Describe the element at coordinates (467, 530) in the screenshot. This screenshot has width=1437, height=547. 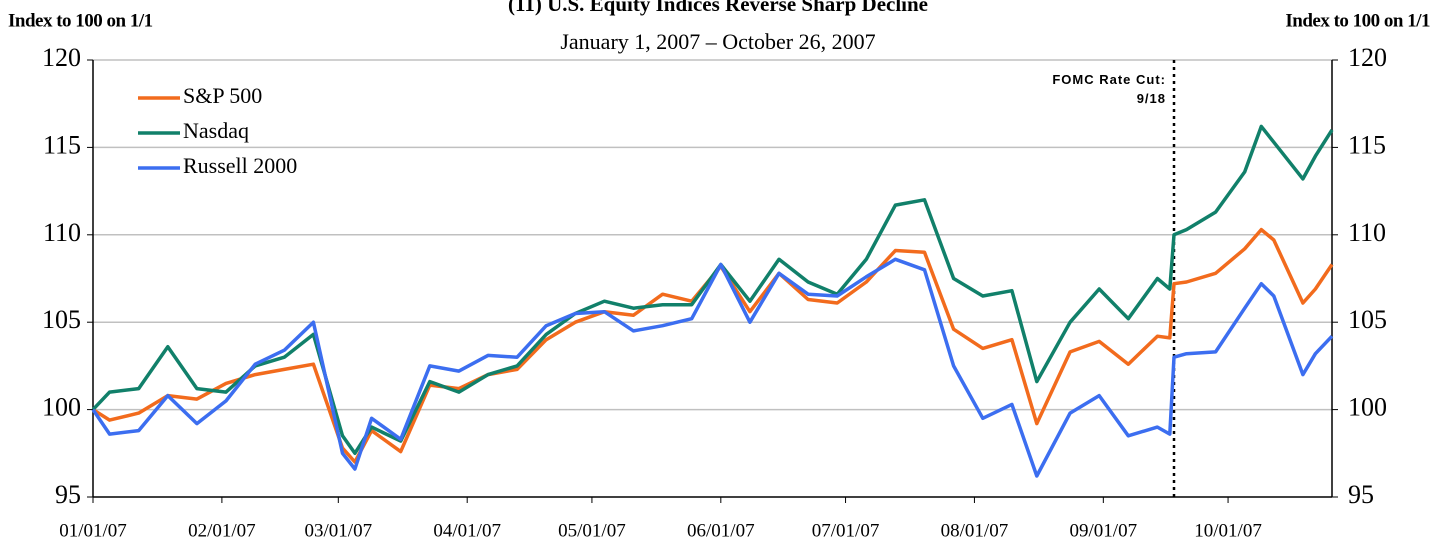
I see `x-tick-label: 04/01/07` at that location.